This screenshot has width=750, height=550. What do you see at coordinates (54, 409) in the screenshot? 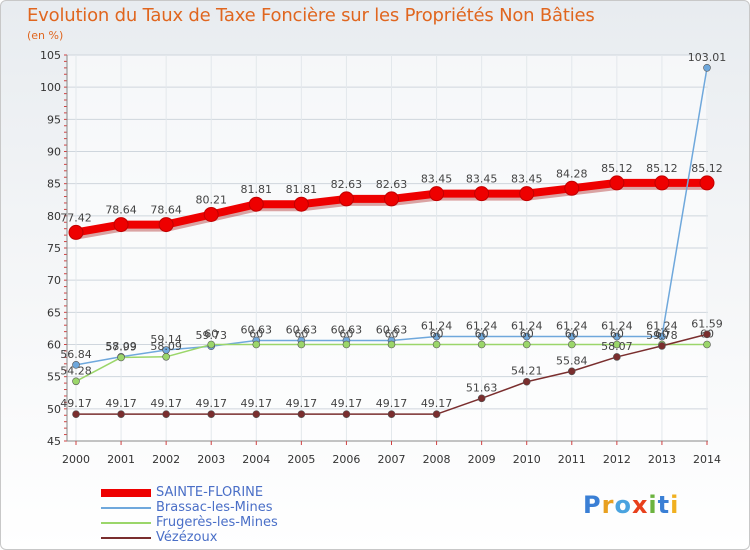
I see `y-tick-label: 50` at bounding box center [54, 409].